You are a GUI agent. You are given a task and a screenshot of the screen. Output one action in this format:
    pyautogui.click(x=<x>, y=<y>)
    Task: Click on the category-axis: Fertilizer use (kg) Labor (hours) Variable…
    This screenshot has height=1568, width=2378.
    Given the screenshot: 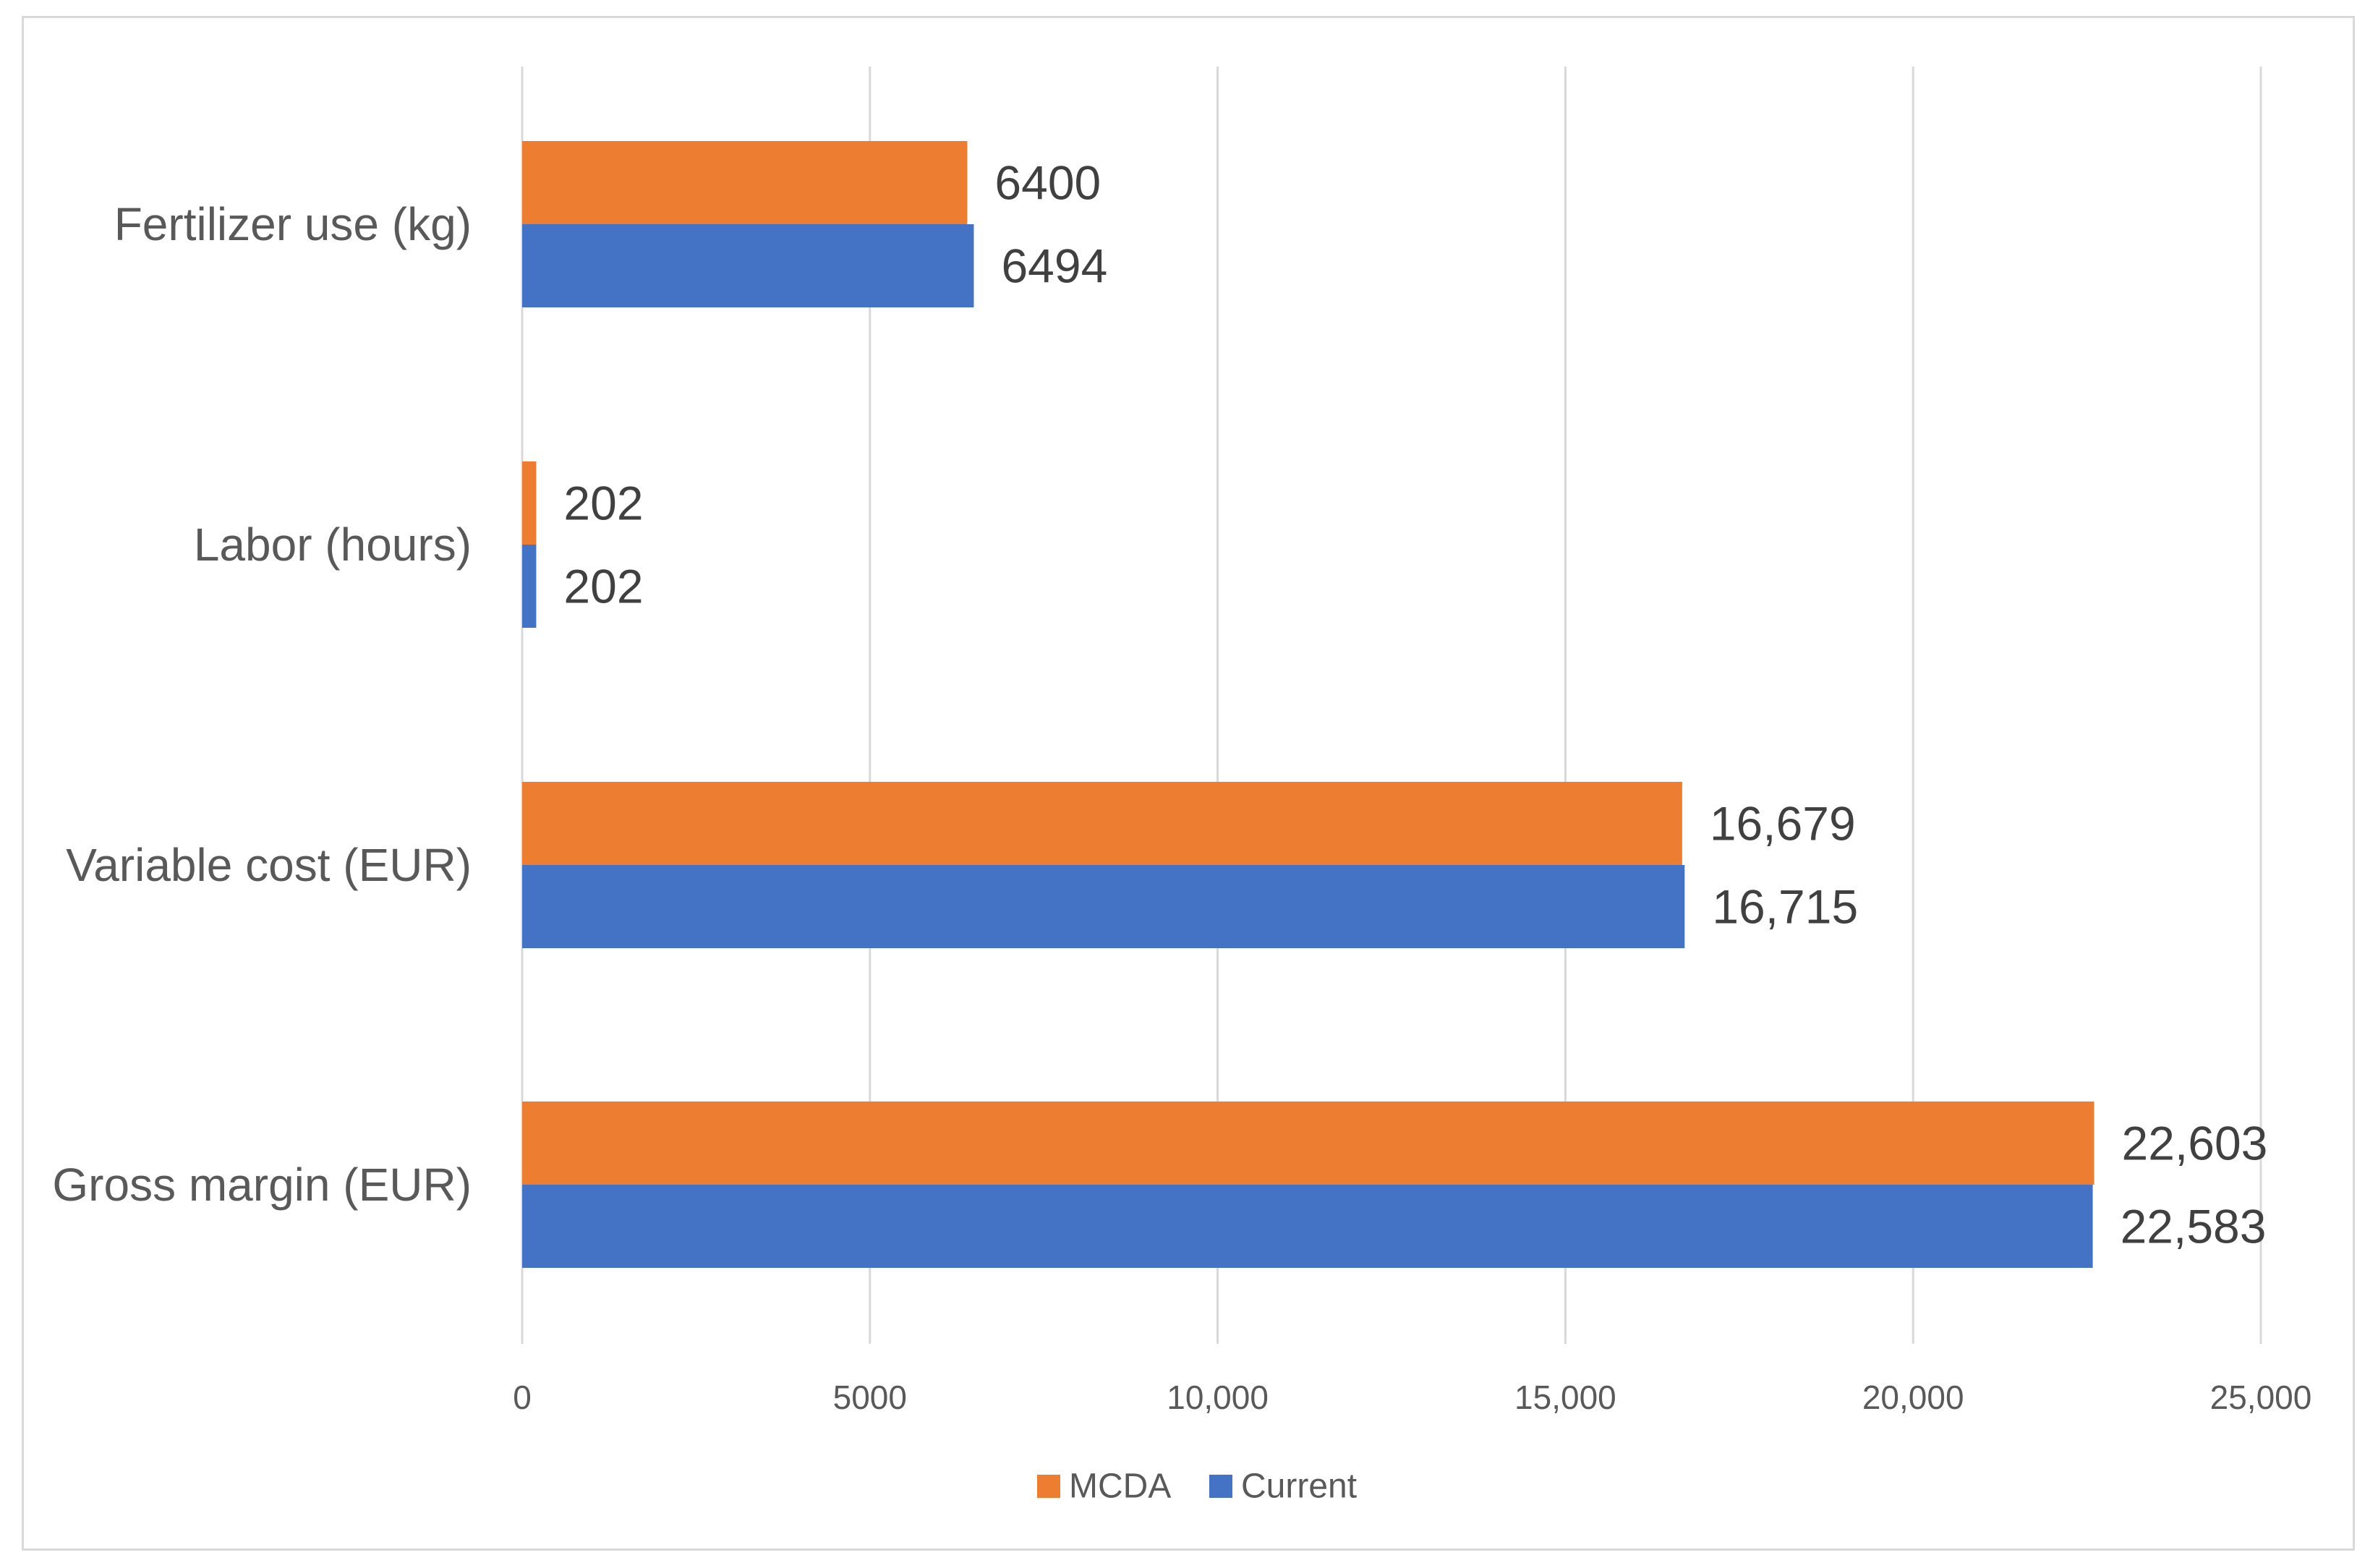 What is the action you would take?
    pyautogui.click(x=262, y=704)
    